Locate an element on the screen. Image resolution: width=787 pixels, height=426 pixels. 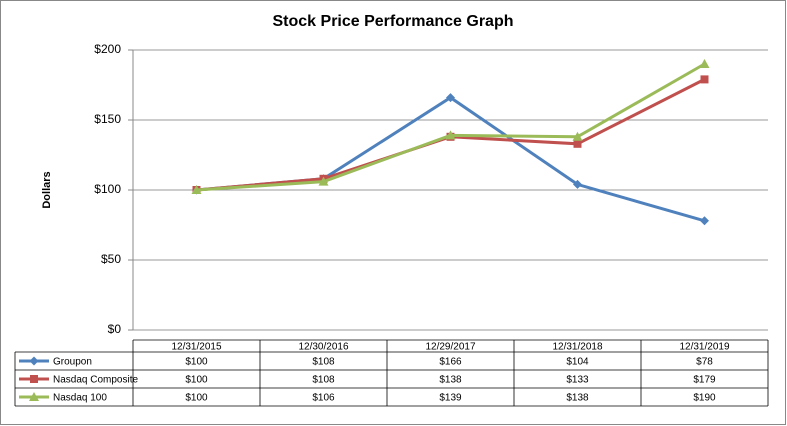
y-tick-label: $150 is located at coordinates (107, 119).